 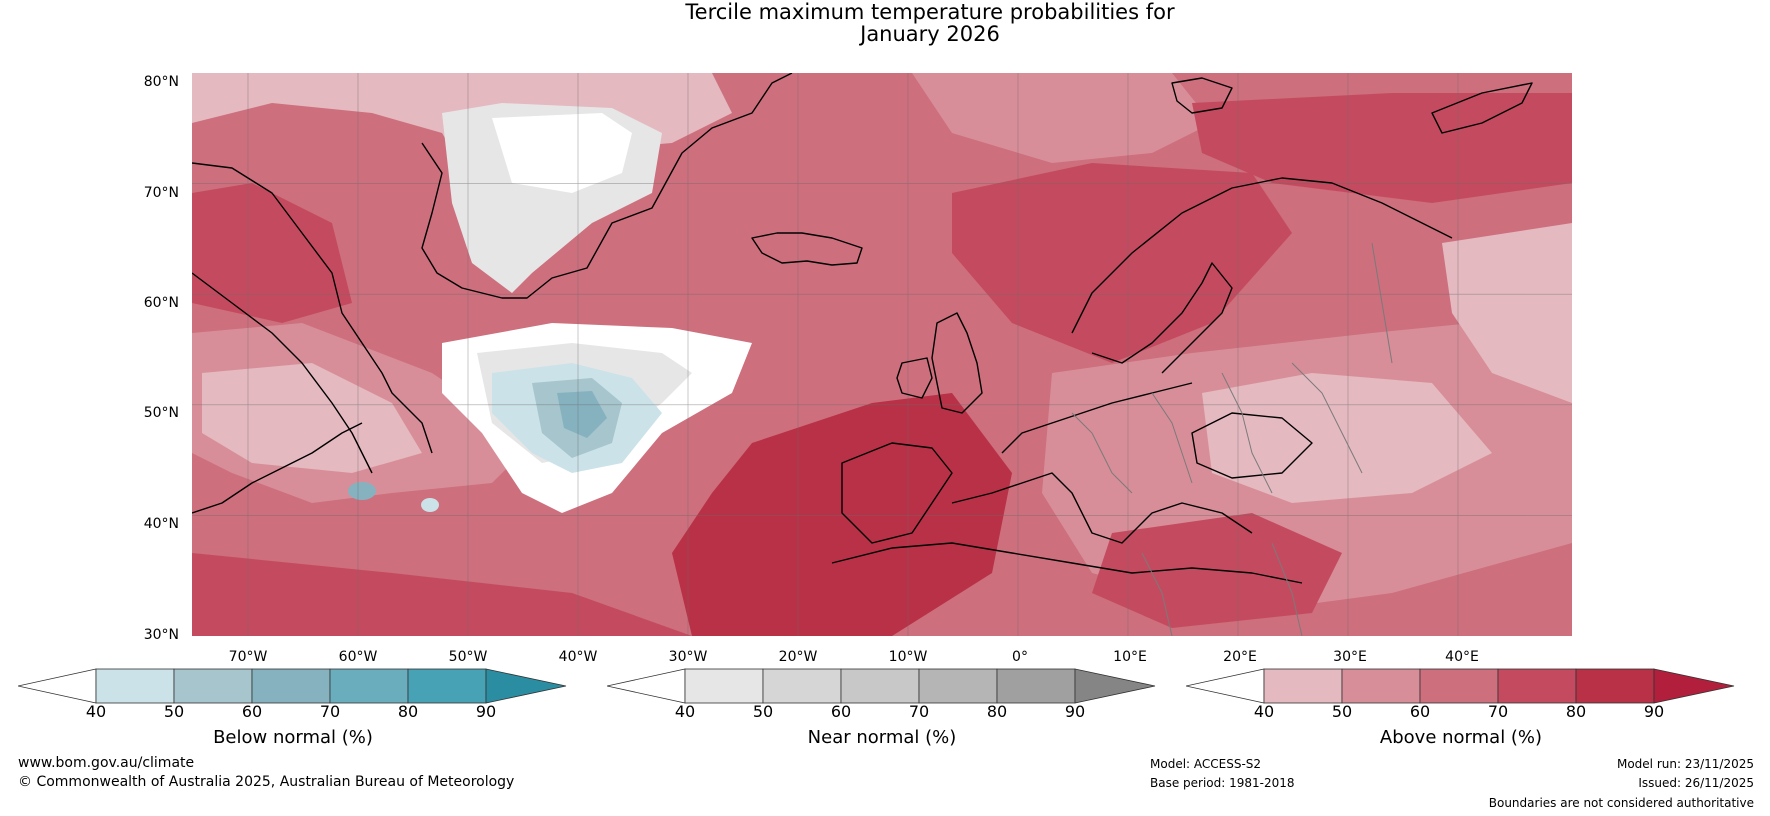 I want to click on light-pink-region-newfoundland, so click(x=312, y=418).